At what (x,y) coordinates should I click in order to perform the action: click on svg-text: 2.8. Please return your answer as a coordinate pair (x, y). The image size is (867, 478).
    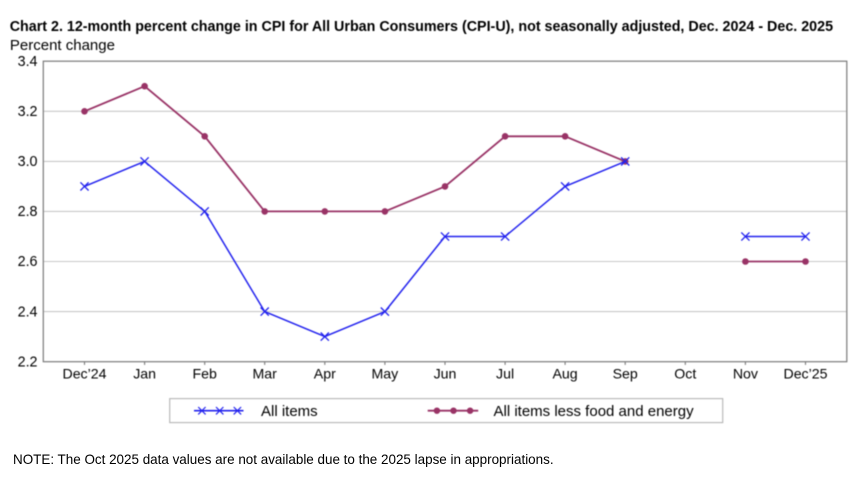
    Looking at the image, I should click on (28, 212).